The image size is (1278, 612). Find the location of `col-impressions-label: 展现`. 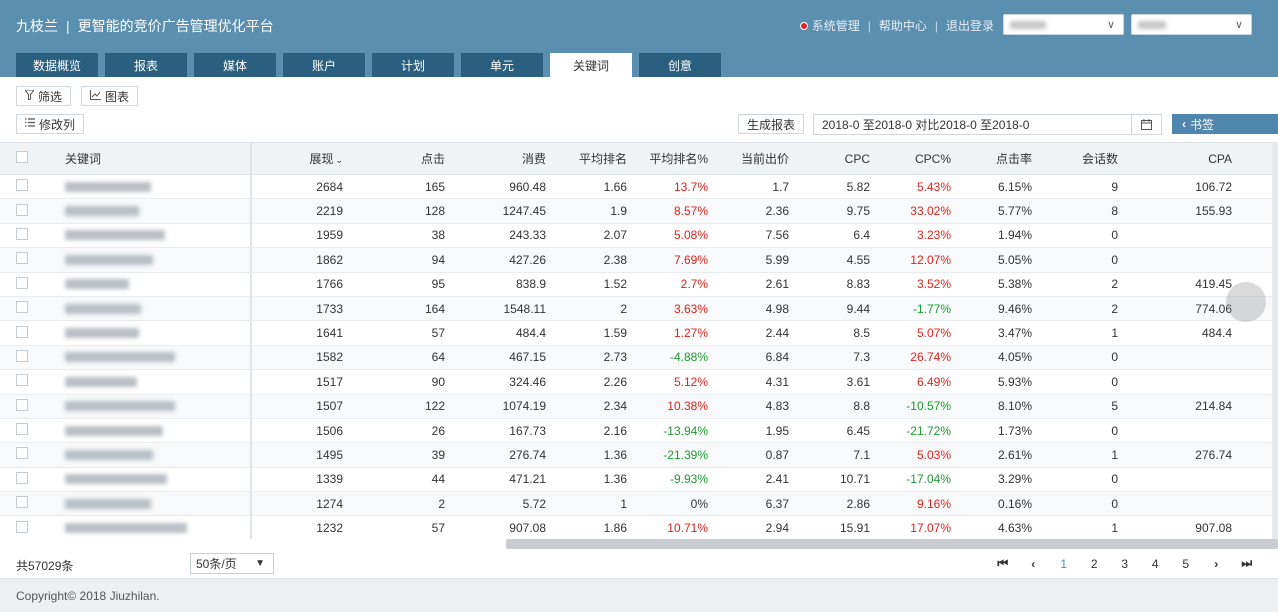

col-impressions-label: 展现 is located at coordinates (321, 159).